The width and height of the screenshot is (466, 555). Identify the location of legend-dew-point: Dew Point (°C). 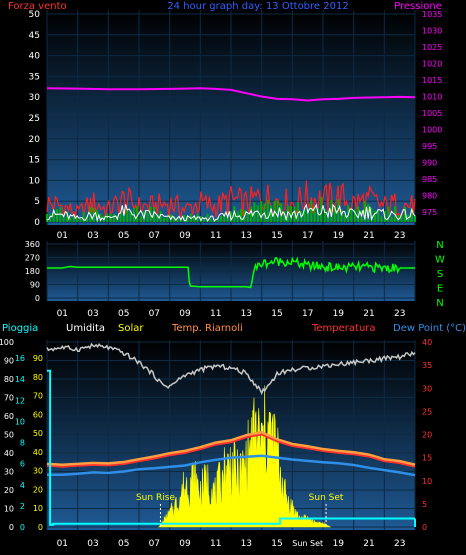
(429, 328).